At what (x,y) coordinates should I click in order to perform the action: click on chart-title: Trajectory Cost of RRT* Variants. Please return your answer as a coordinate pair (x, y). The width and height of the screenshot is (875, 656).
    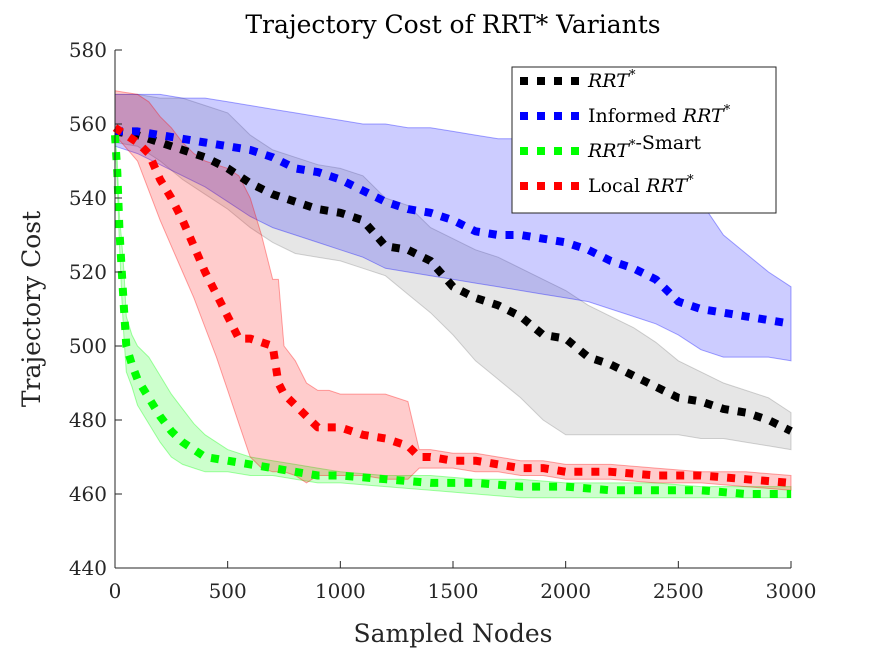
    Looking at the image, I should click on (452, 24).